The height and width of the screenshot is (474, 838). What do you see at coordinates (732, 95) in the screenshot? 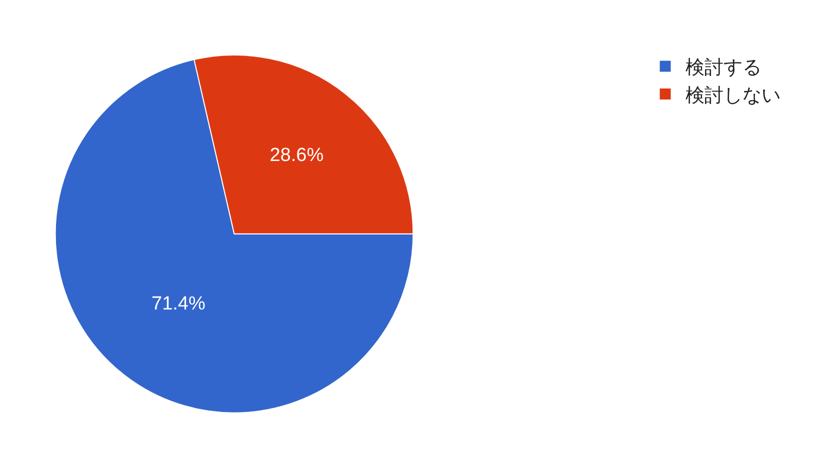
I see `legend-label: 検討しない` at bounding box center [732, 95].